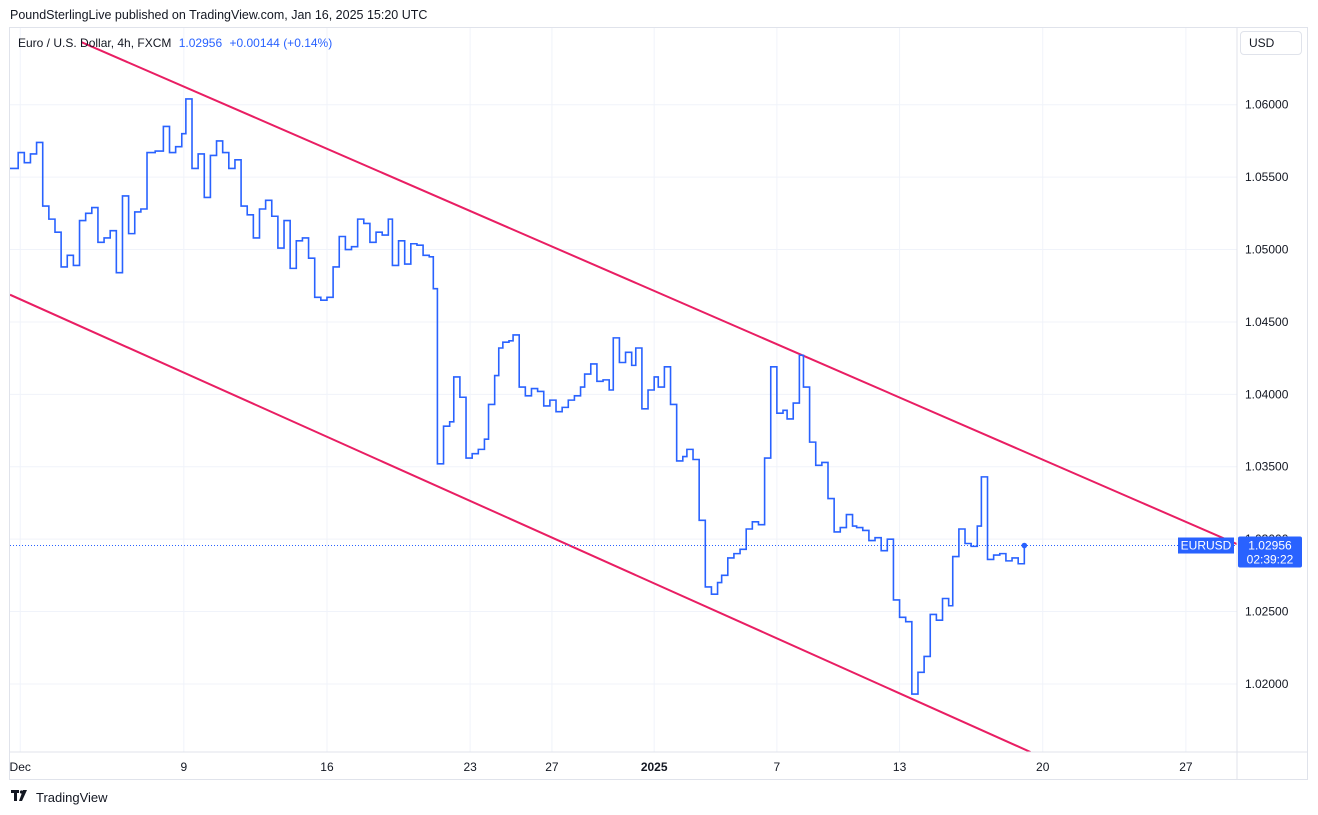 The image size is (1318, 815). Describe the element at coordinates (1267, 105) in the screenshot. I see `price-tick-label: 1.06000` at that location.